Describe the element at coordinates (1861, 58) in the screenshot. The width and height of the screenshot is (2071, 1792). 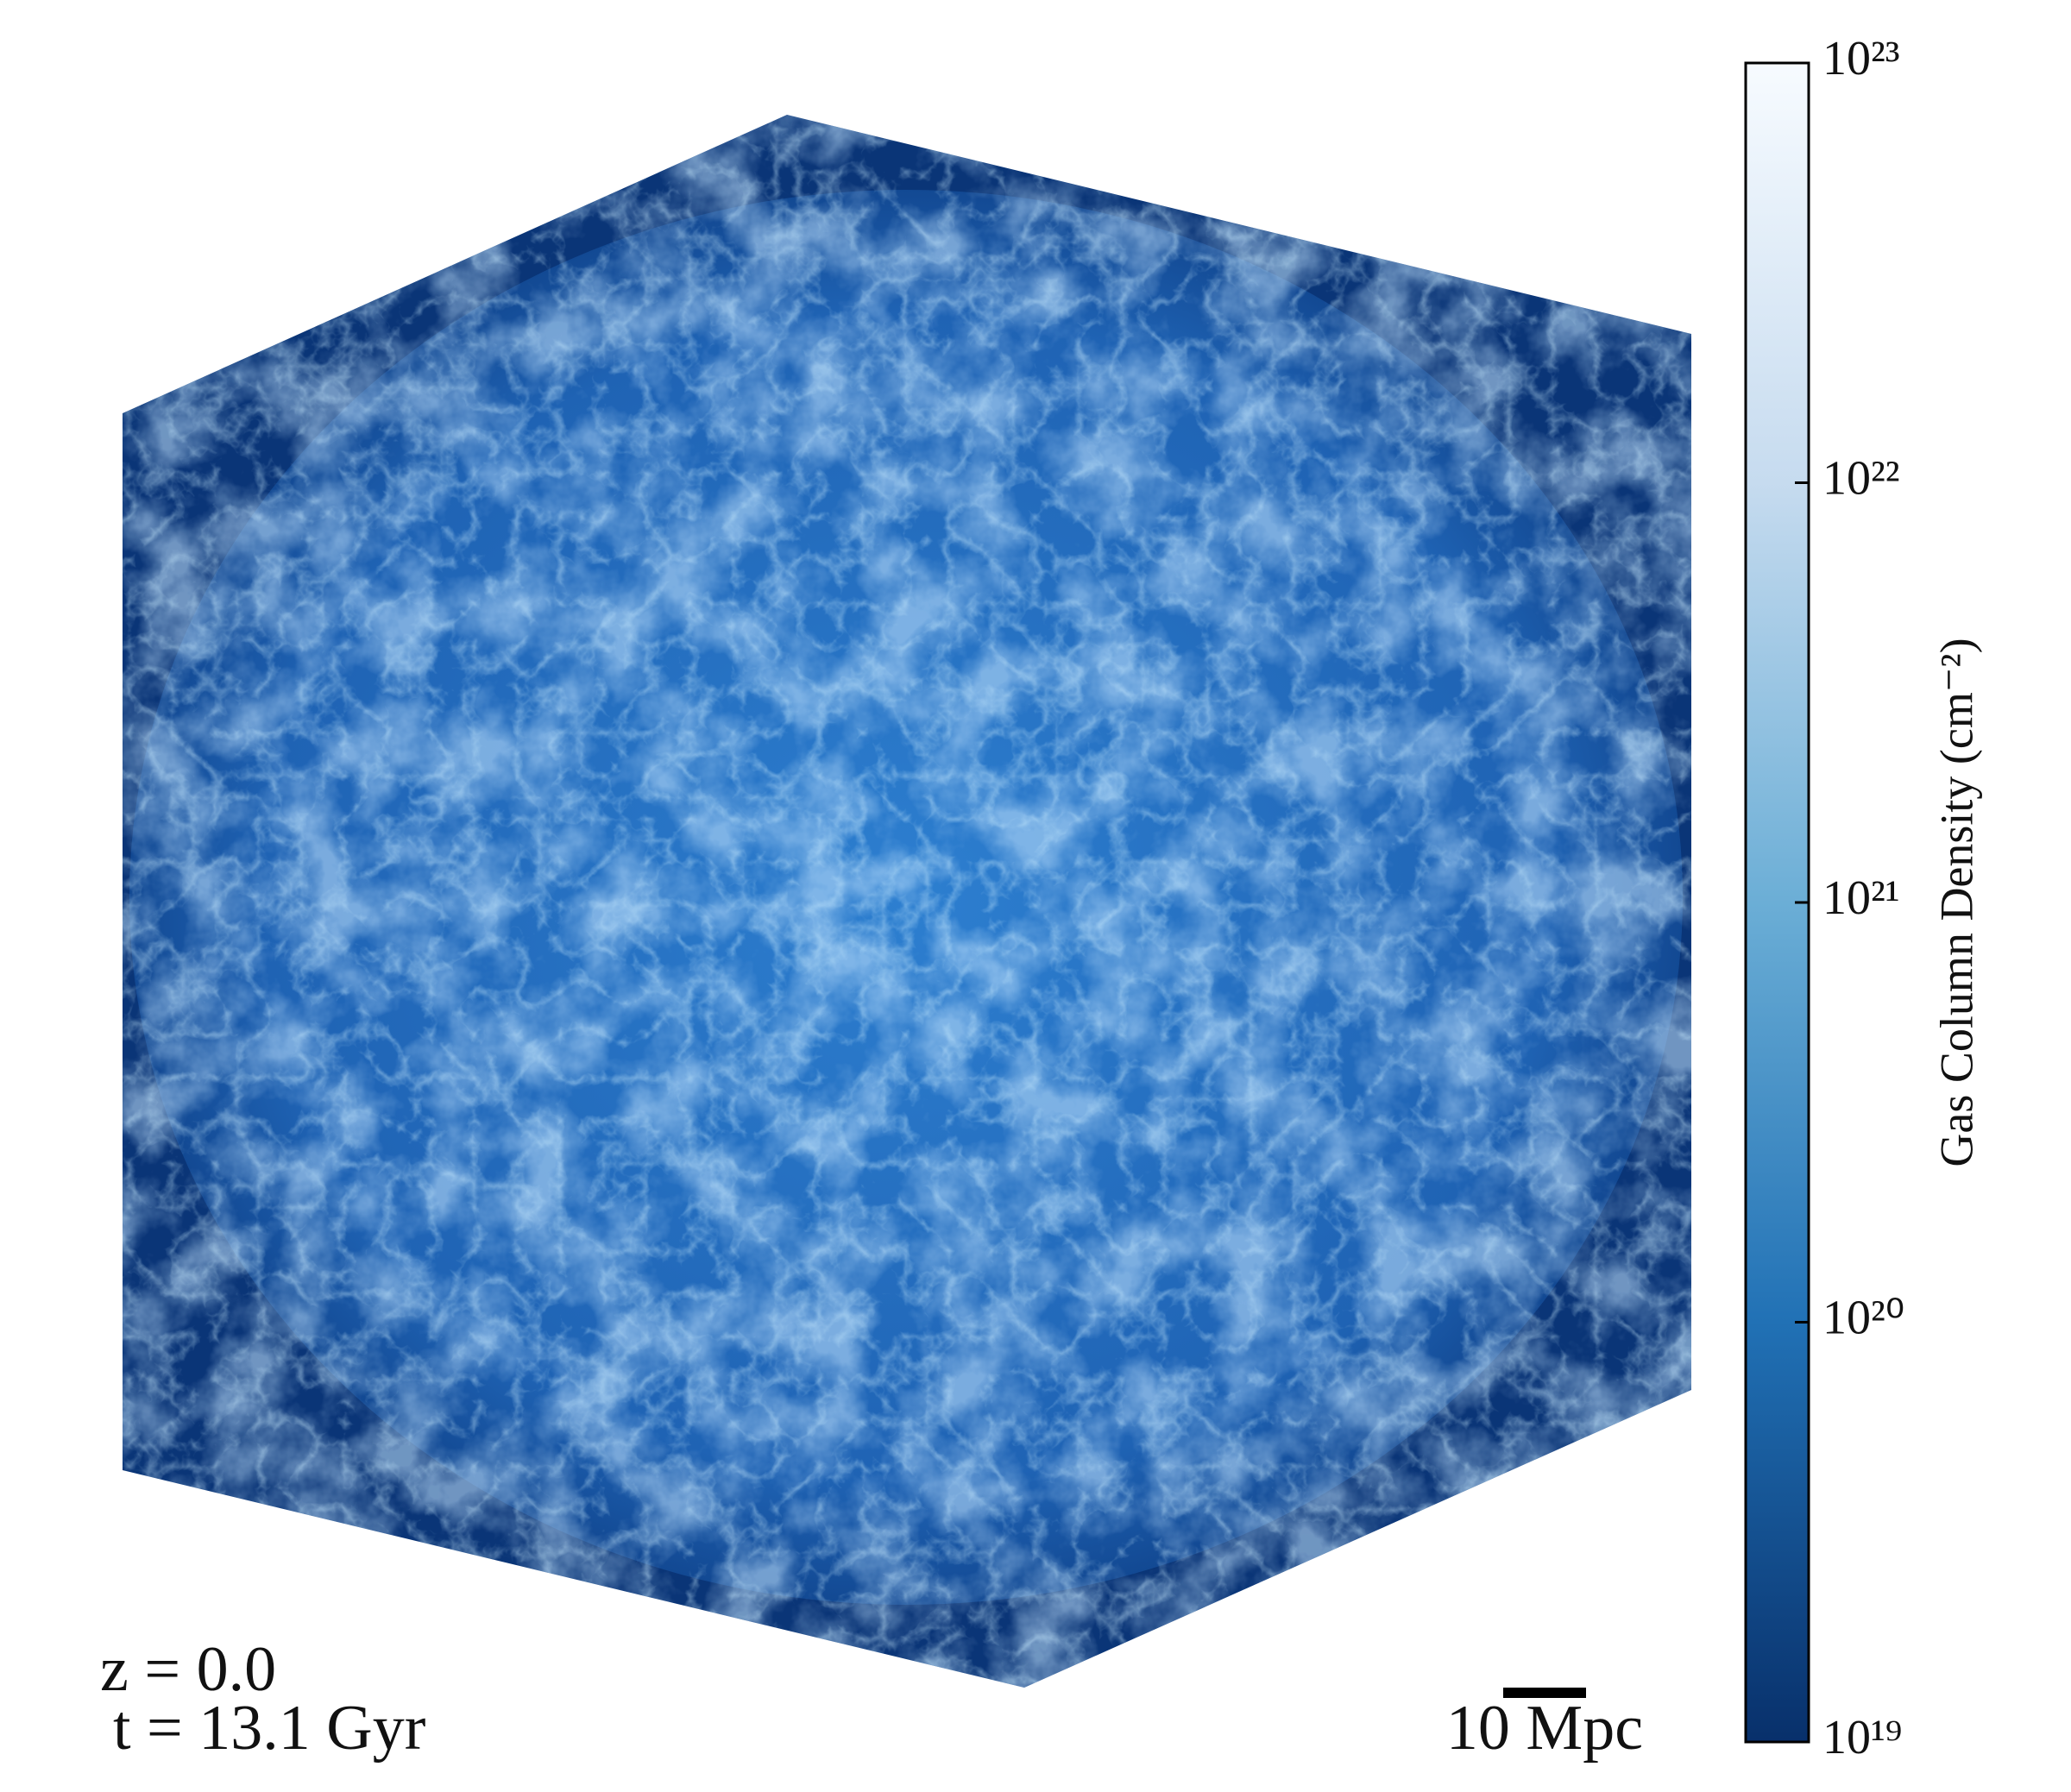
I see `tick-label: 10²³` at that location.